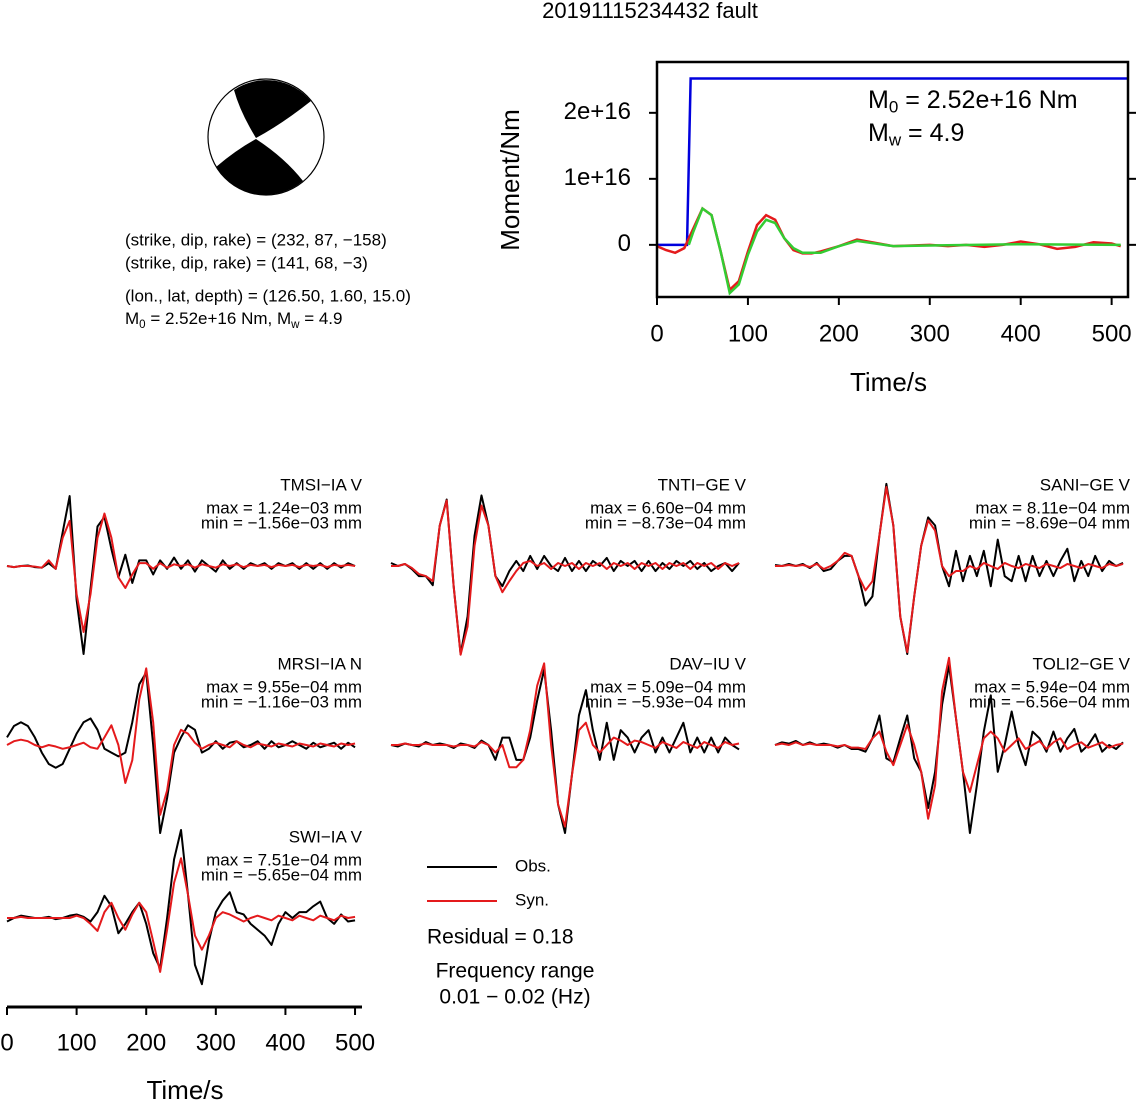  Describe the element at coordinates (284, 686) in the screenshot. I see `max-amplitude: max = 9.55e−04 mm` at that location.